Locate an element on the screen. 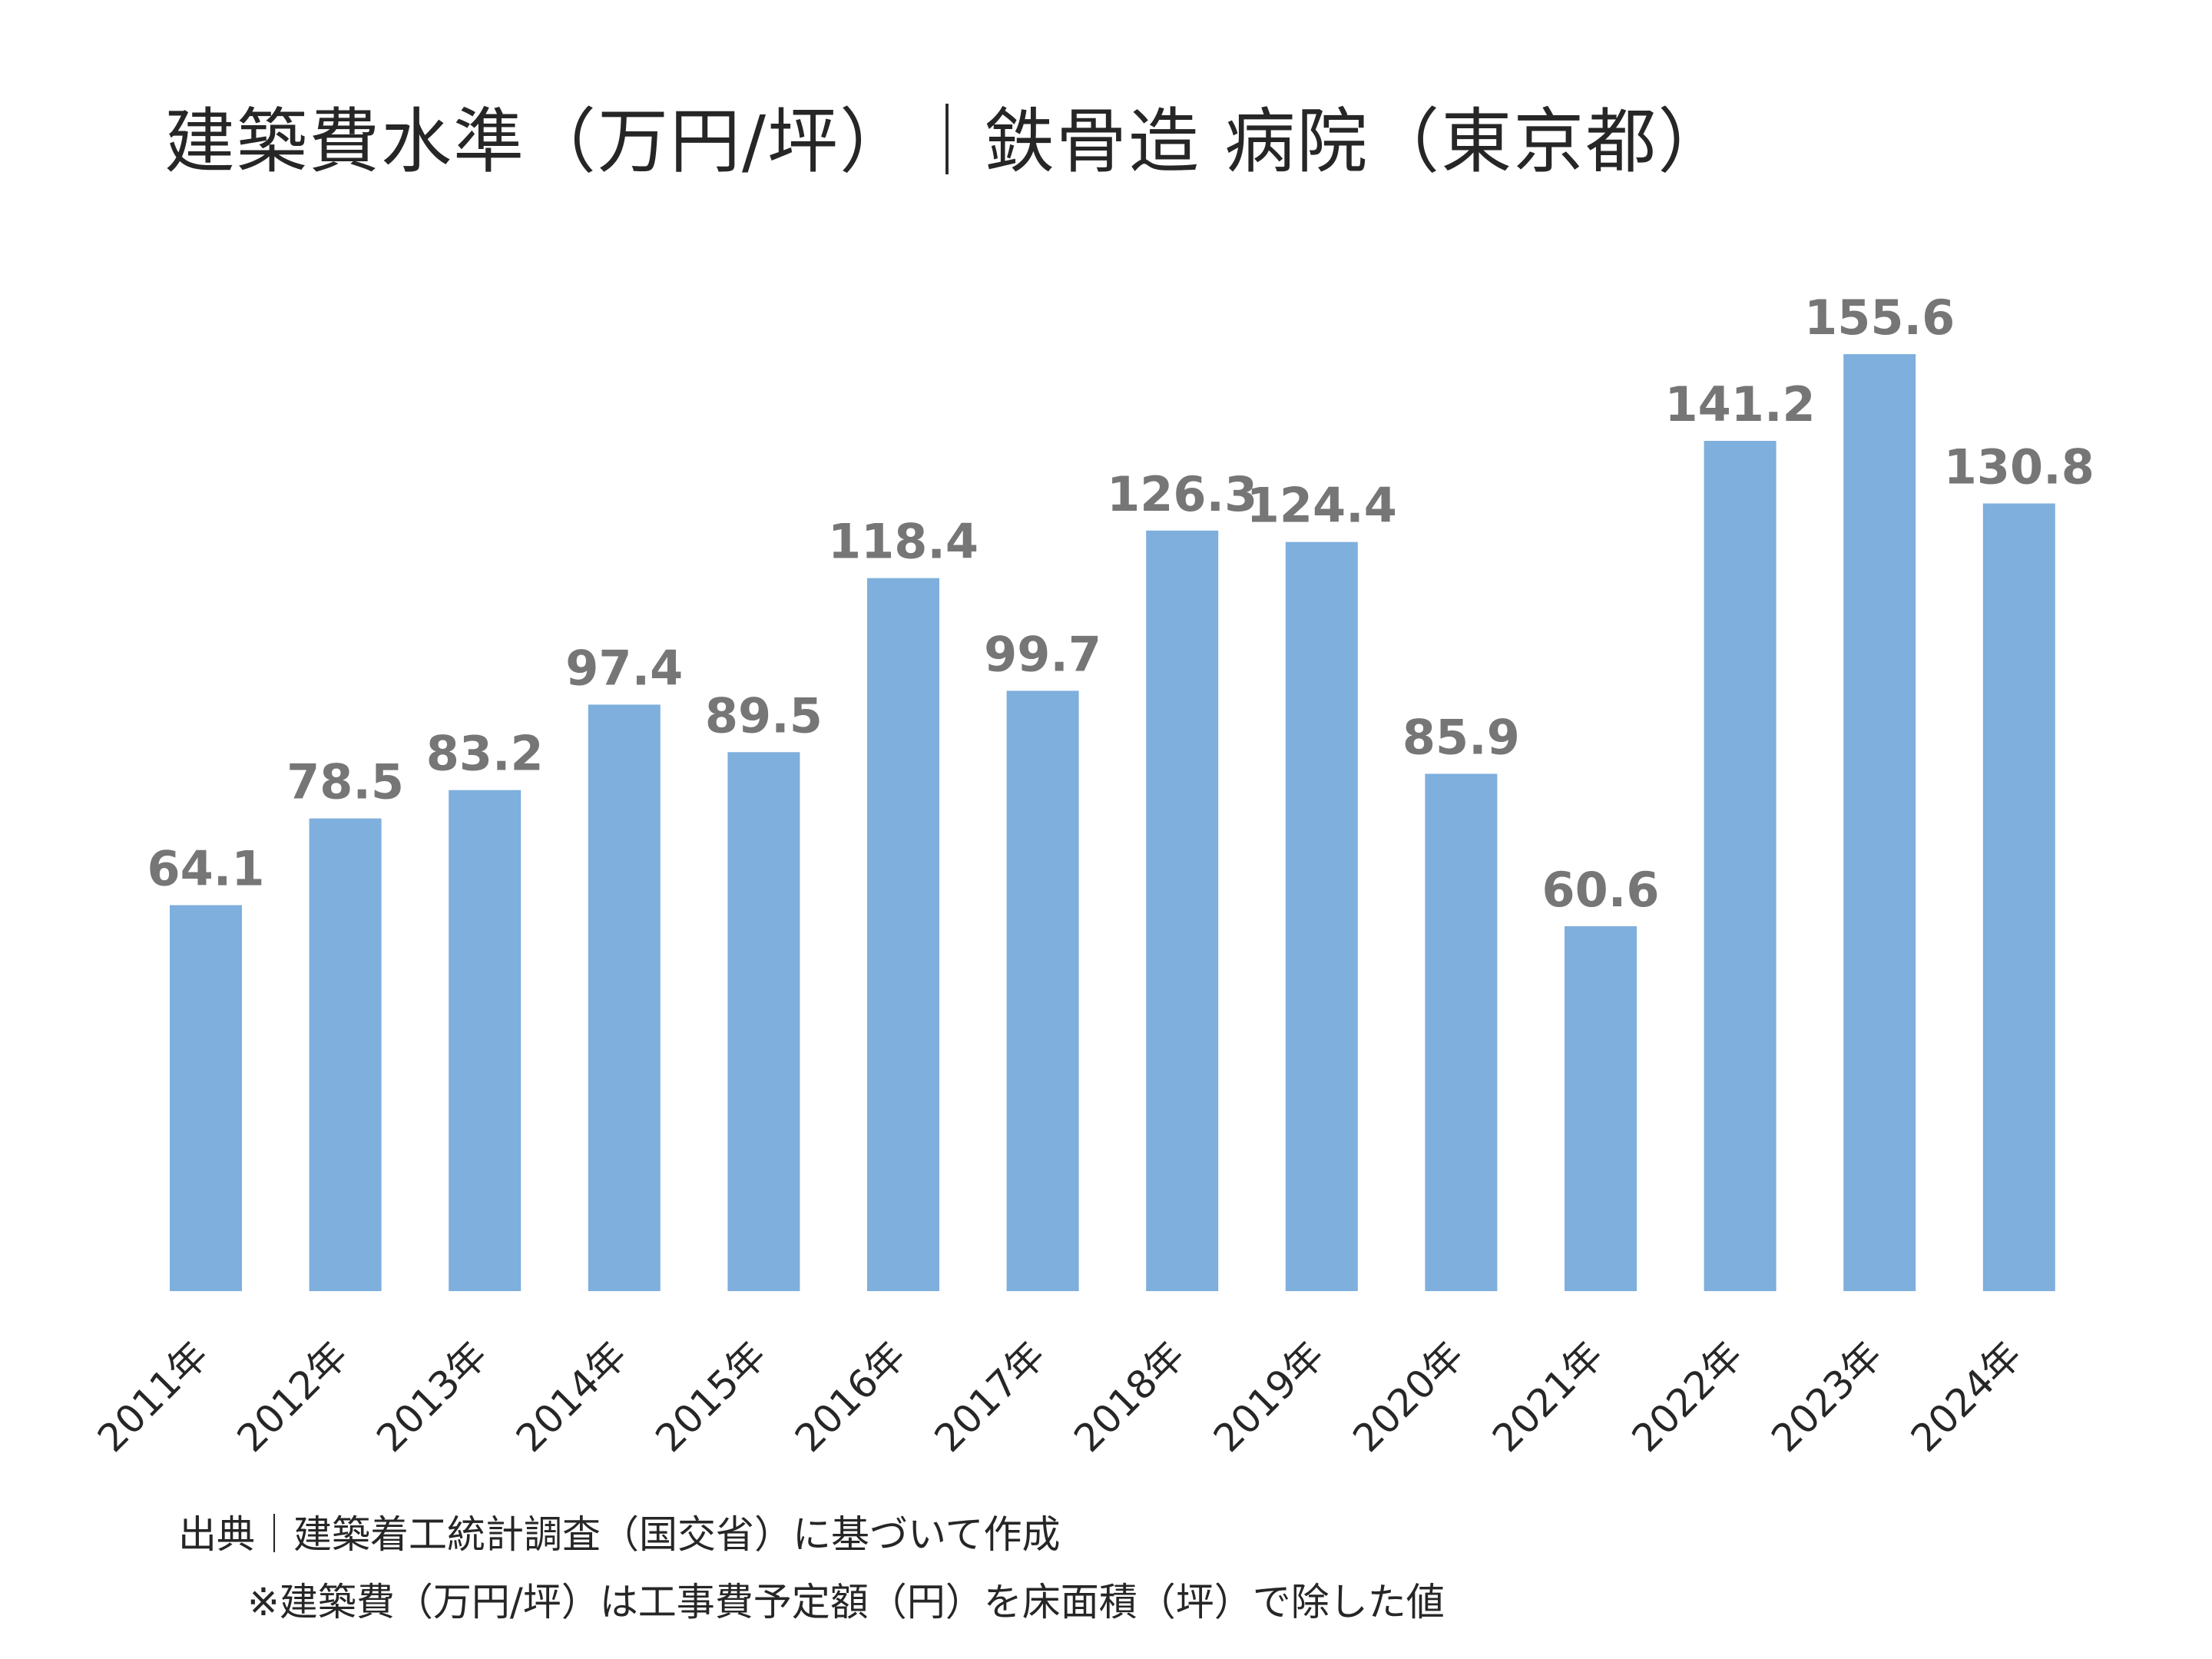 This screenshot has height=1659, width=2212. x-tick-label: 2023年 is located at coordinates (1826, 1397).